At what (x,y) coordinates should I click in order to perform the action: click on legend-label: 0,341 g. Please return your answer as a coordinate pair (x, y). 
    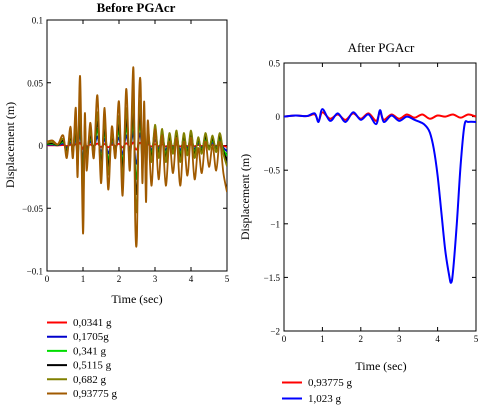
    Looking at the image, I should click on (90, 351).